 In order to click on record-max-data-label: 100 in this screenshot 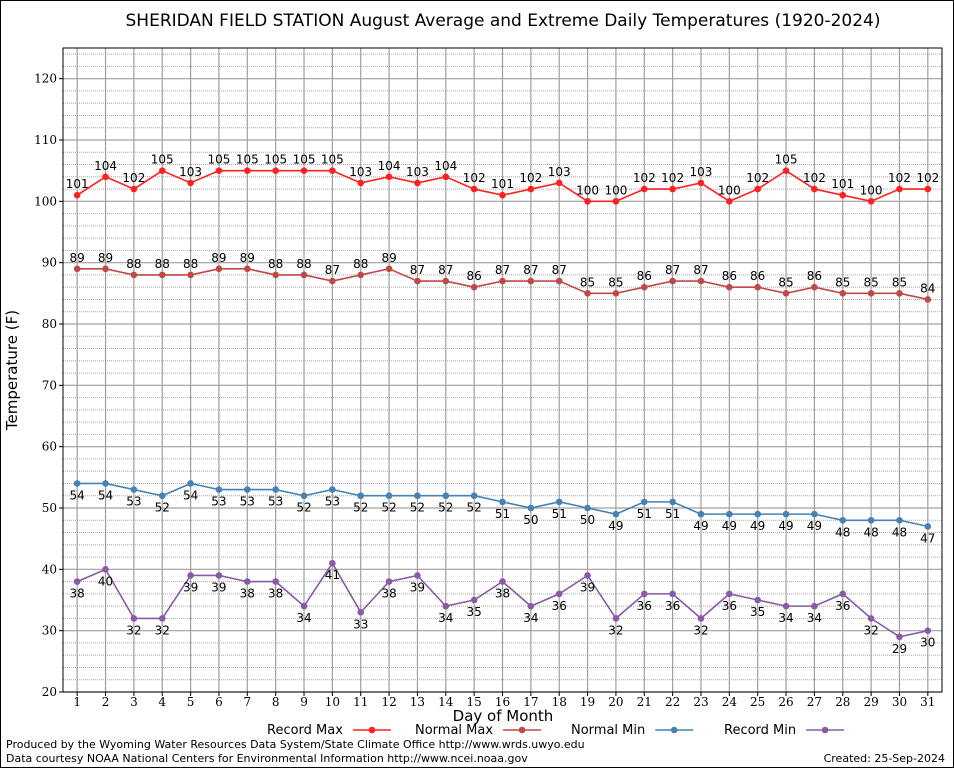, I will do `click(615, 190)`.